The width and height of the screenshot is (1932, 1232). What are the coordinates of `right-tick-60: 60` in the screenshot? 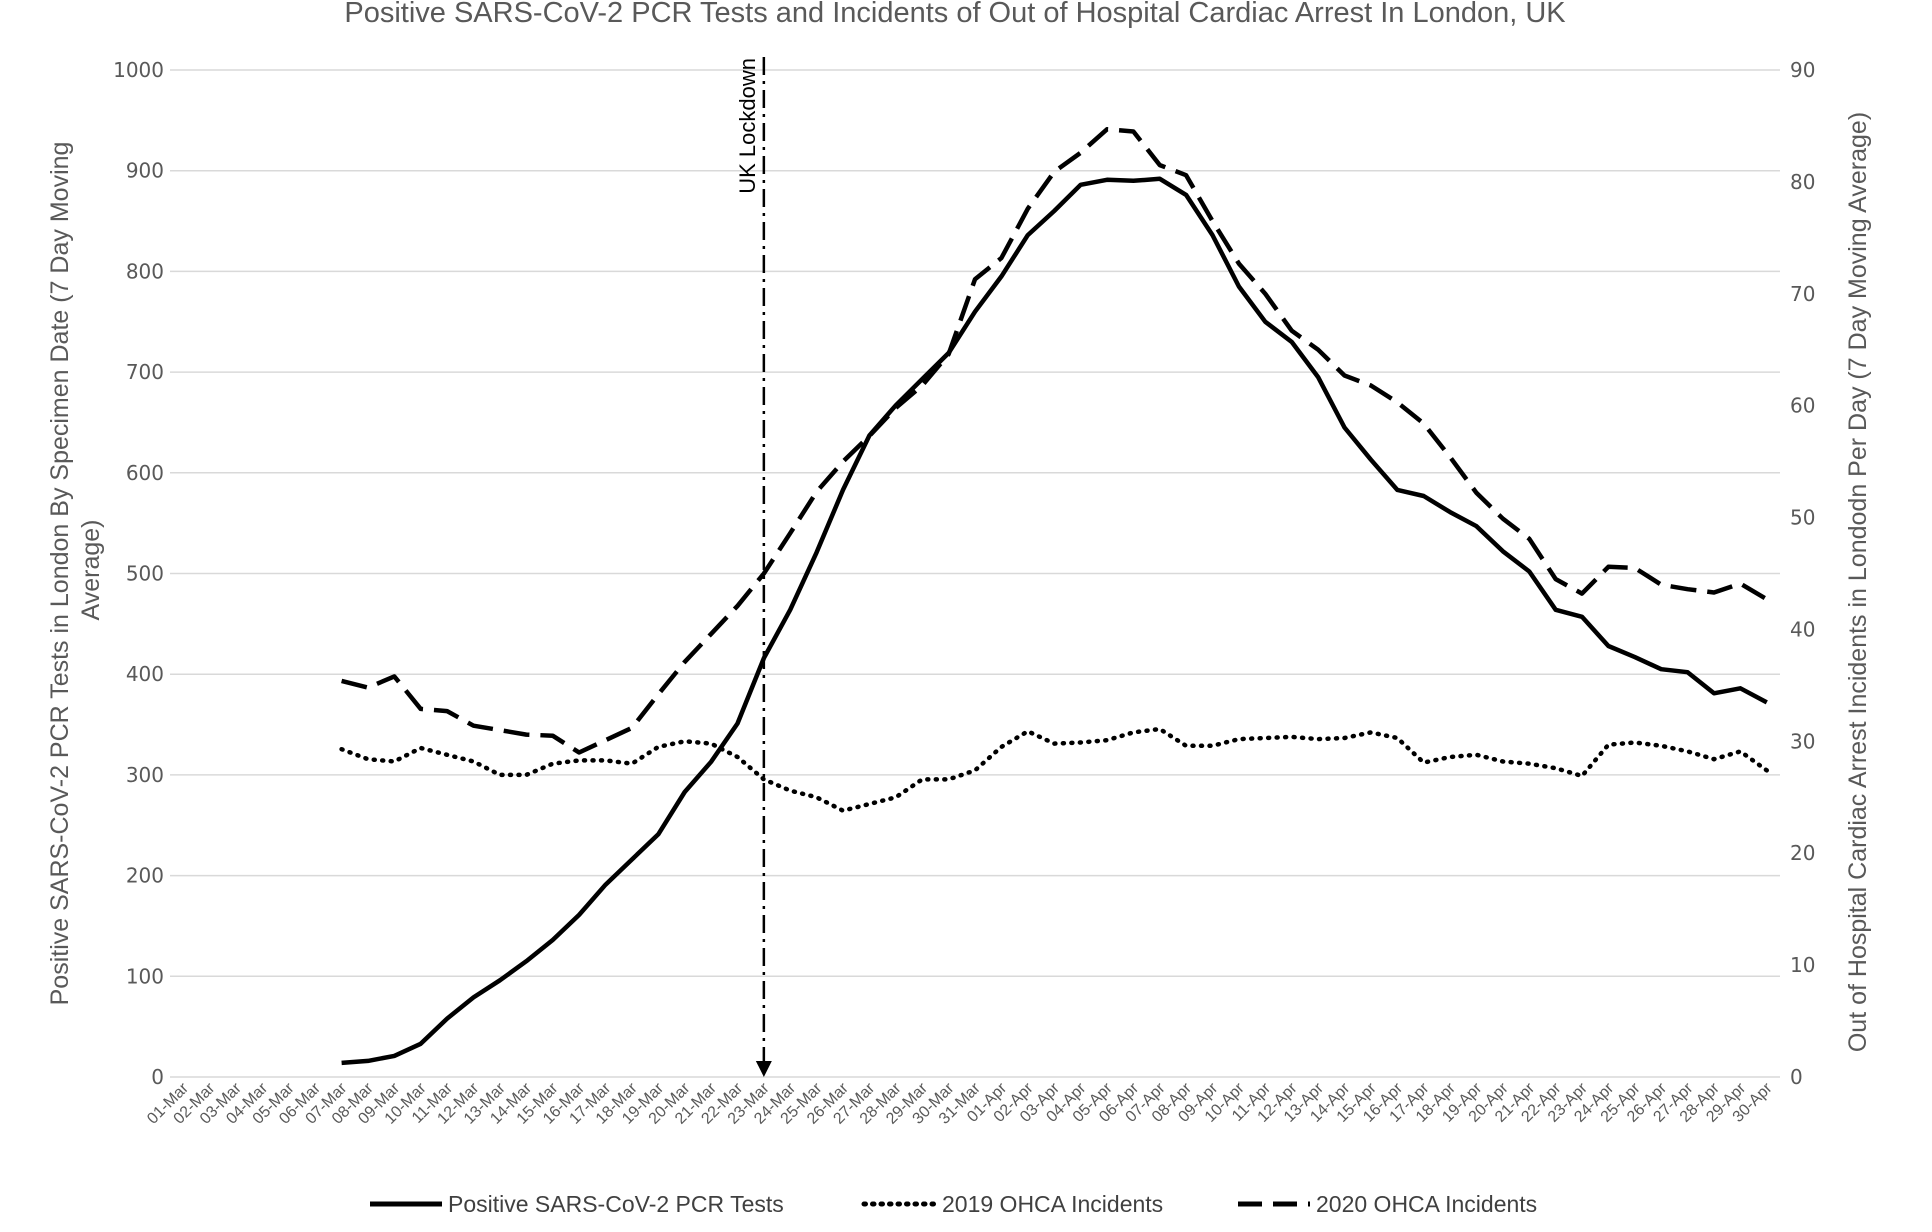 It's located at (1802, 406).